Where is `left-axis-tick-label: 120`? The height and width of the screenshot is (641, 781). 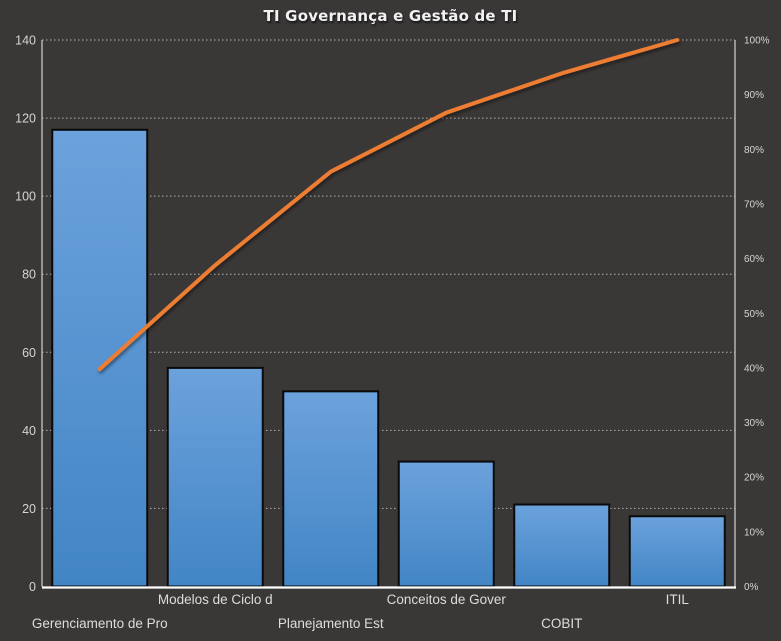
left-axis-tick-label: 120 is located at coordinates (25, 119).